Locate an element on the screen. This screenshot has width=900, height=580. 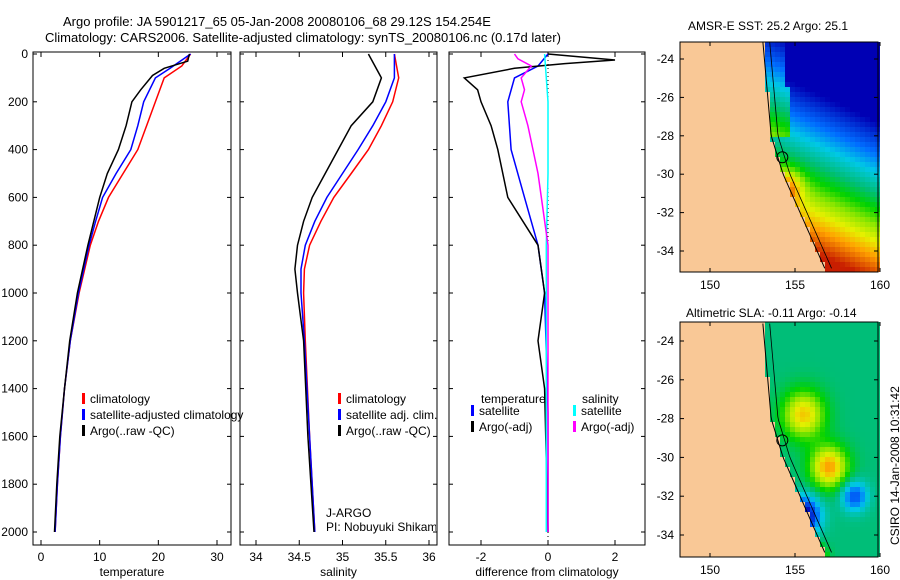
map-y-tick-label: -24 is located at coordinates (666, 341).